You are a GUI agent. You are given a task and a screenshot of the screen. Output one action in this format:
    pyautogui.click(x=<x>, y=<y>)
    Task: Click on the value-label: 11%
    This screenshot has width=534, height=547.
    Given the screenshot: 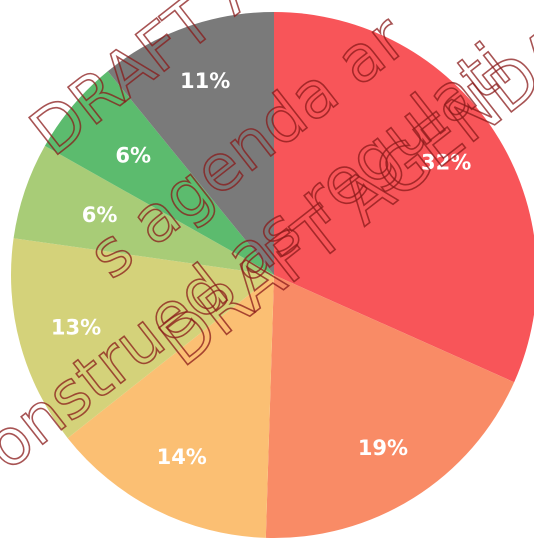 What is the action you would take?
    pyautogui.click(x=205, y=81)
    